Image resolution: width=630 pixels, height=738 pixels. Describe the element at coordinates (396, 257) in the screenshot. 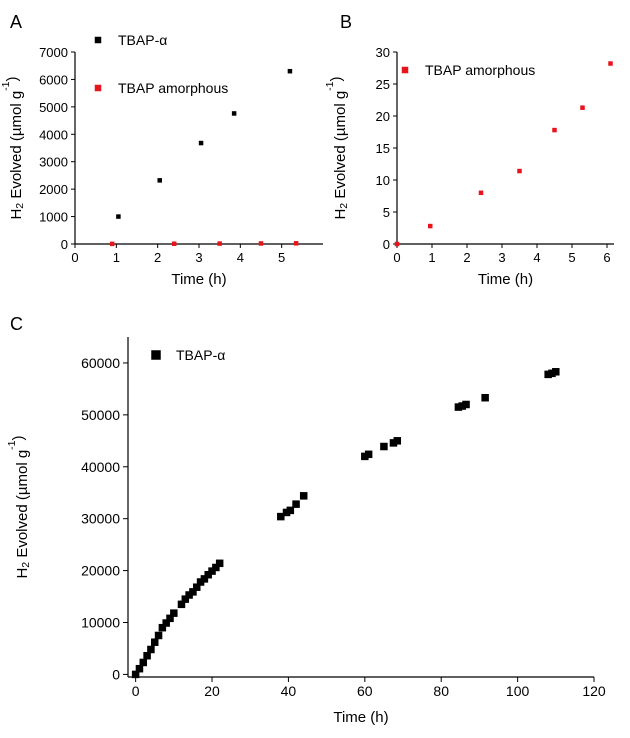

I see `panel-b-x-tick-label: 0` at that location.